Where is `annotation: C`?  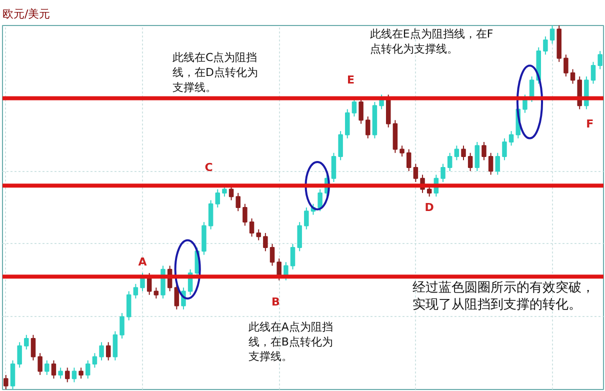
annotation: C is located at coordinates (208, 167).